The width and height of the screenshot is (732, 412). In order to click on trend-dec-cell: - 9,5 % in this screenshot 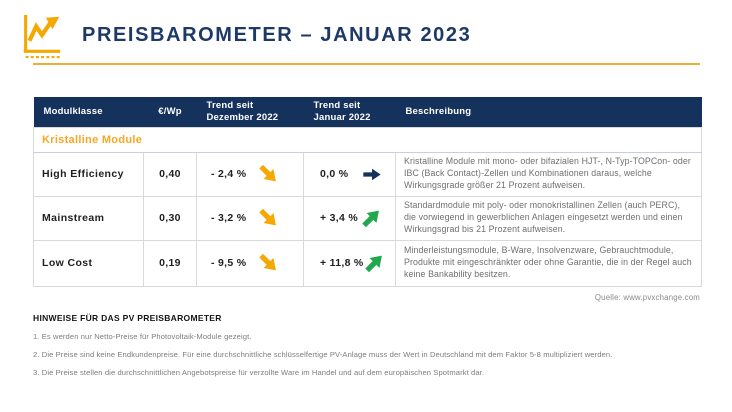, I will do `click(250, 263)`.